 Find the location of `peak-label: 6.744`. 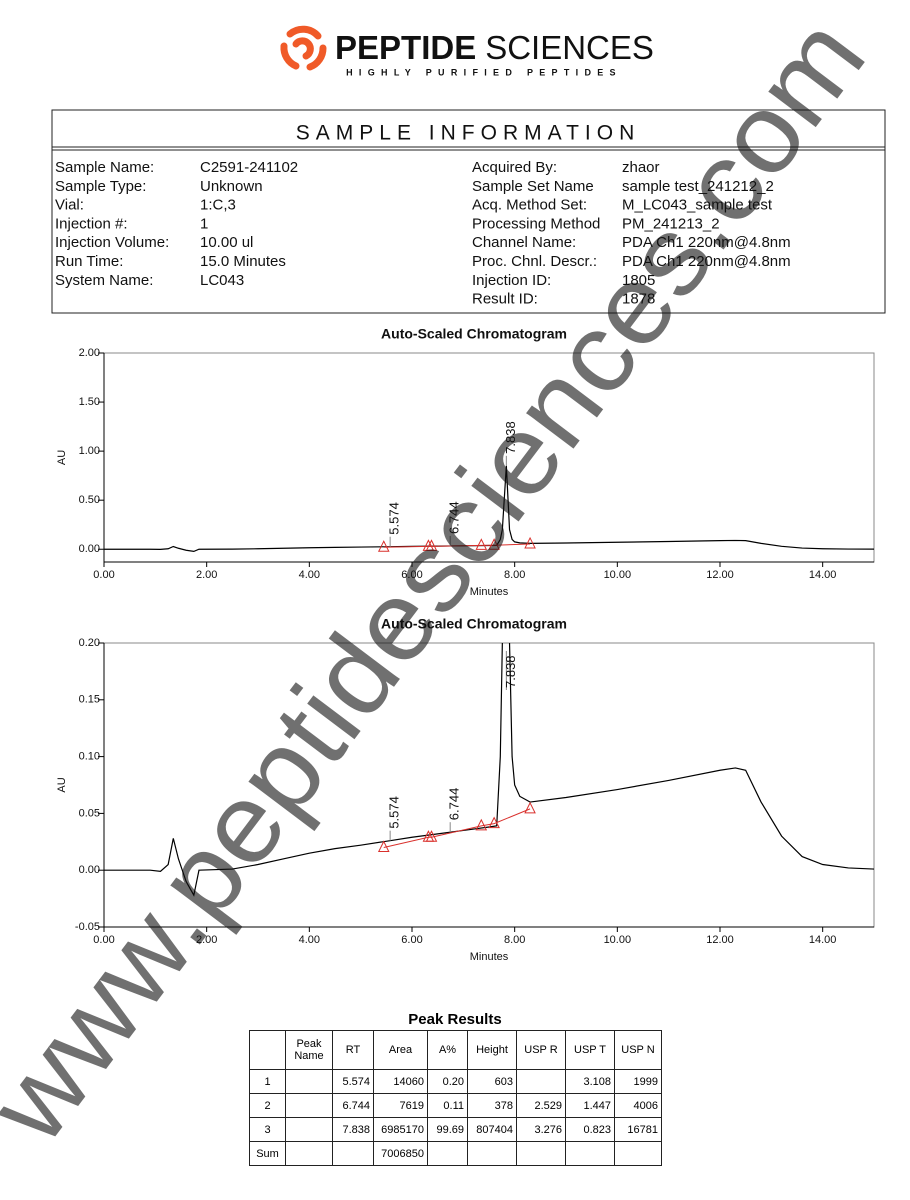

peak-label: 6.744 is located at coordinates (454, 804).